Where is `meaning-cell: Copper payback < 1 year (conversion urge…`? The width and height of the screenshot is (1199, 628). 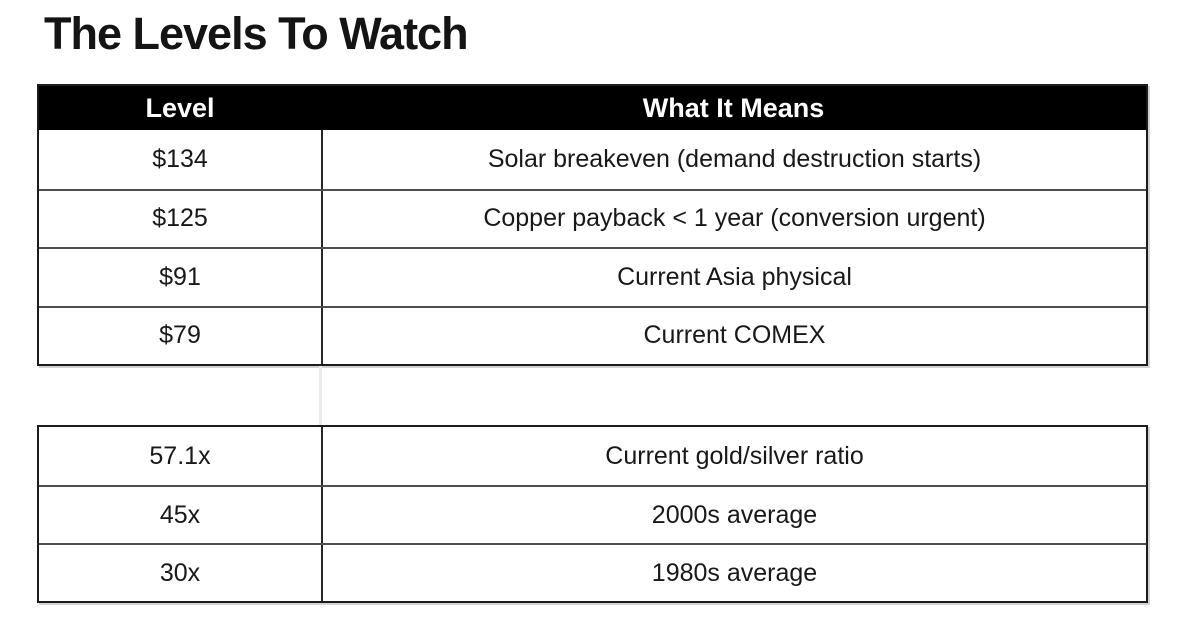 meaning-cell: Copper payback < 1 year (conversion urge… is located at coordinates (733, 218).